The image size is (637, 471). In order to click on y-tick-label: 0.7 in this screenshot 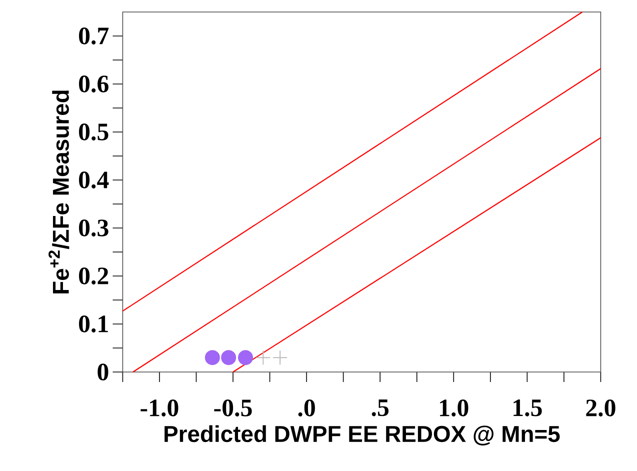, I will do `click(94, 36)`.